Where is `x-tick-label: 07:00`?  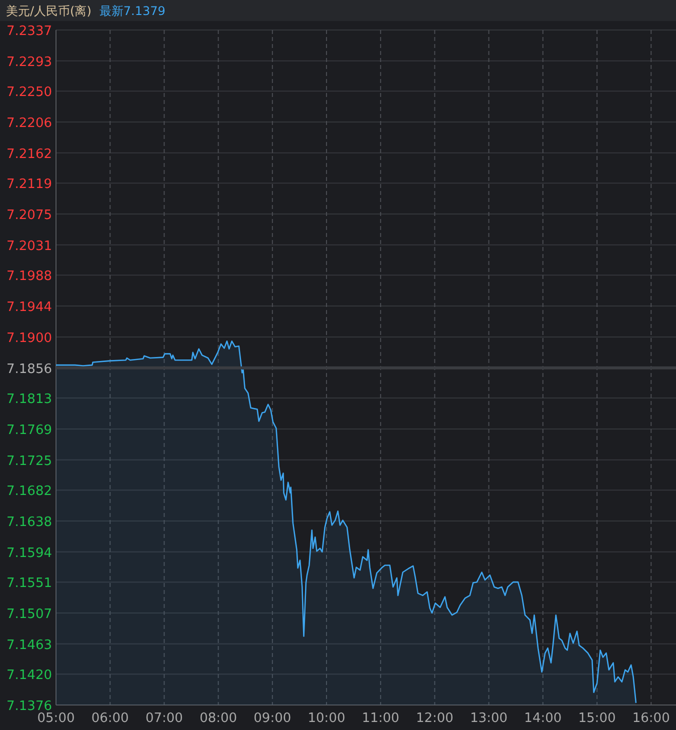
x-tick-label: 07:00 is located at coordinates (164, 718).